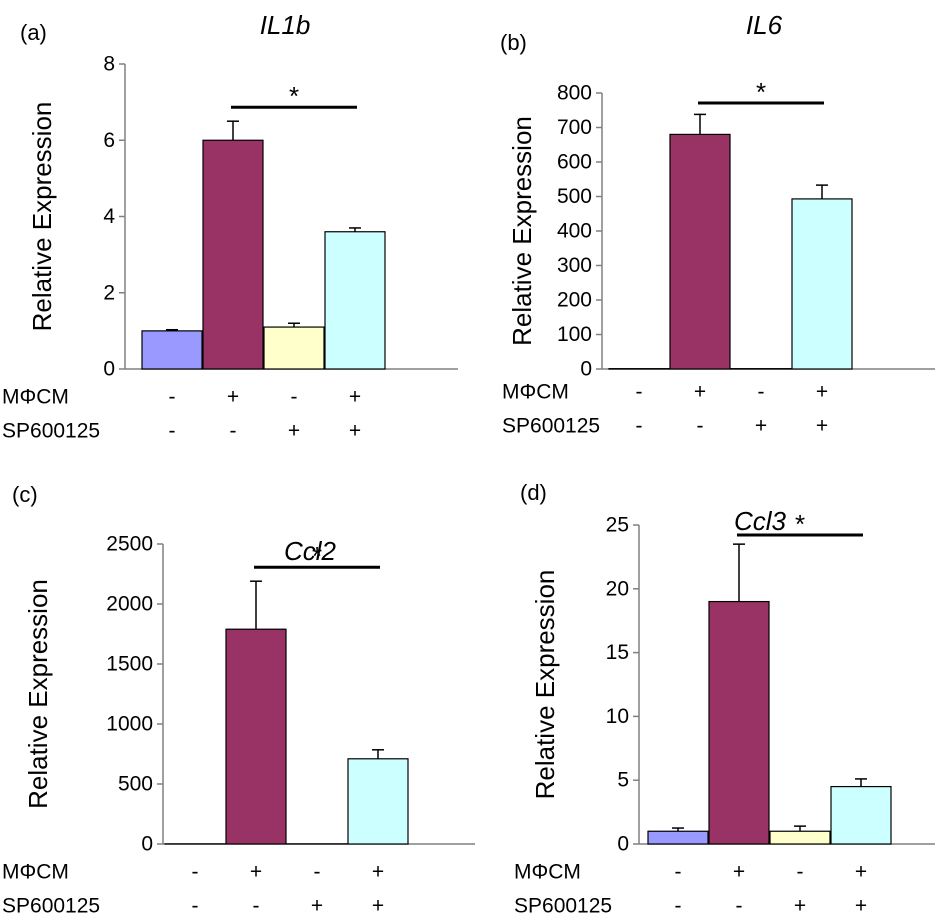 The width and height of the screenshot is (937, 913). Describe the element at coordinates (25, 494) in the screenshot. I see `panel-label: (c)` at that location.